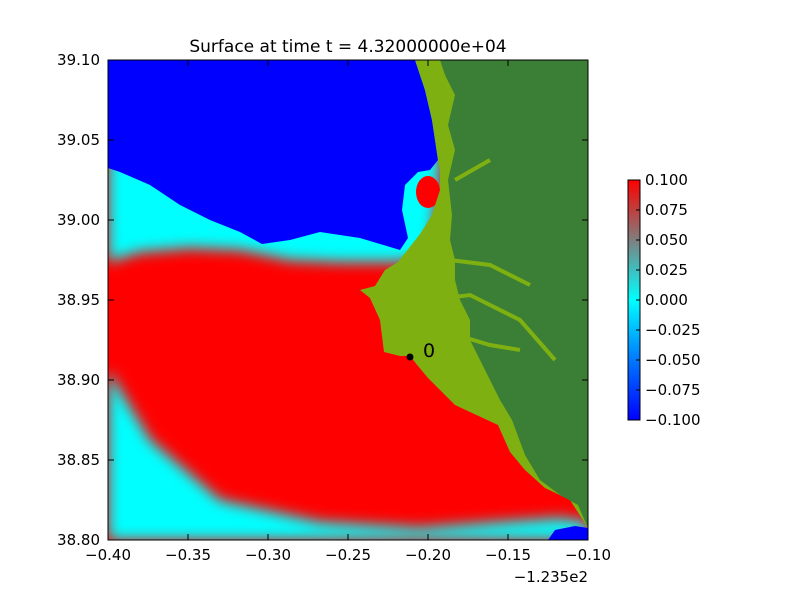 This screenshot has height=600, width=800. I want to click on gauge-marker, so click(410, 357).